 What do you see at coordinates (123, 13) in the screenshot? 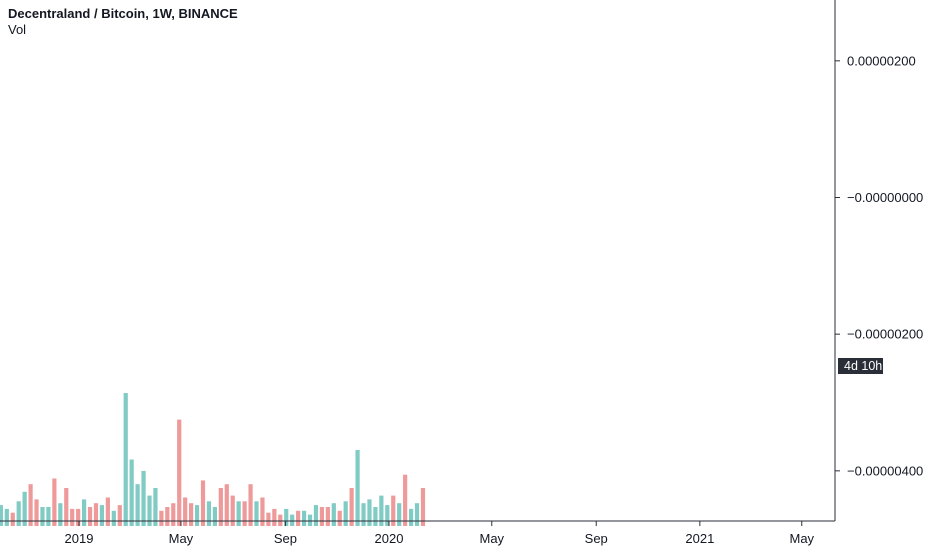
I see `chart-title: Decentraland / Bitcoin, 1W, BINANCE` at bounding box center [123, 13].